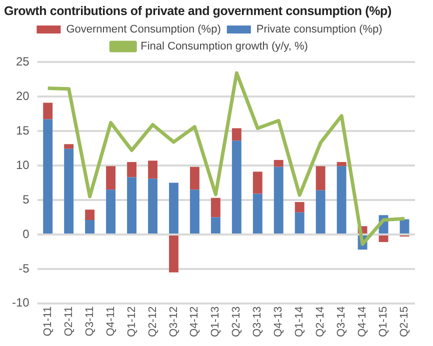 The width and height of the screenshot is (433, 346). Describe the element at coordinates (132, 322) in the screenshot. I see `x-tick-label: Q1-12` at that location.